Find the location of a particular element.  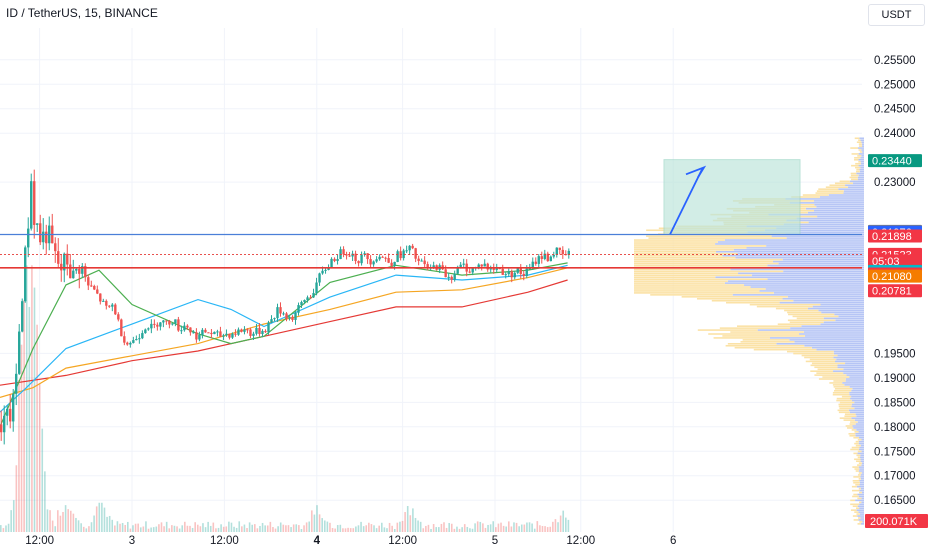

price-tick-label: 0.17000 is located at coordinates (895, 477).